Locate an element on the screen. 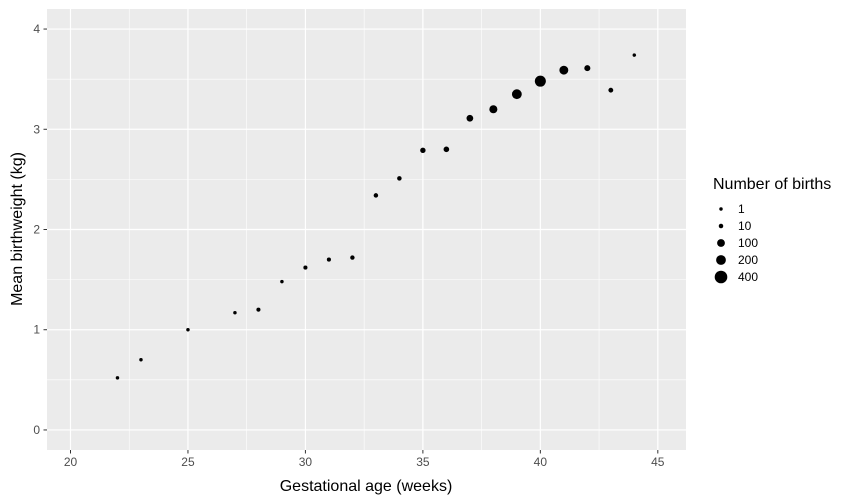 This screenshot has width=864, height=504. x-tick-label: 35 is located at coordinates (423, 462).